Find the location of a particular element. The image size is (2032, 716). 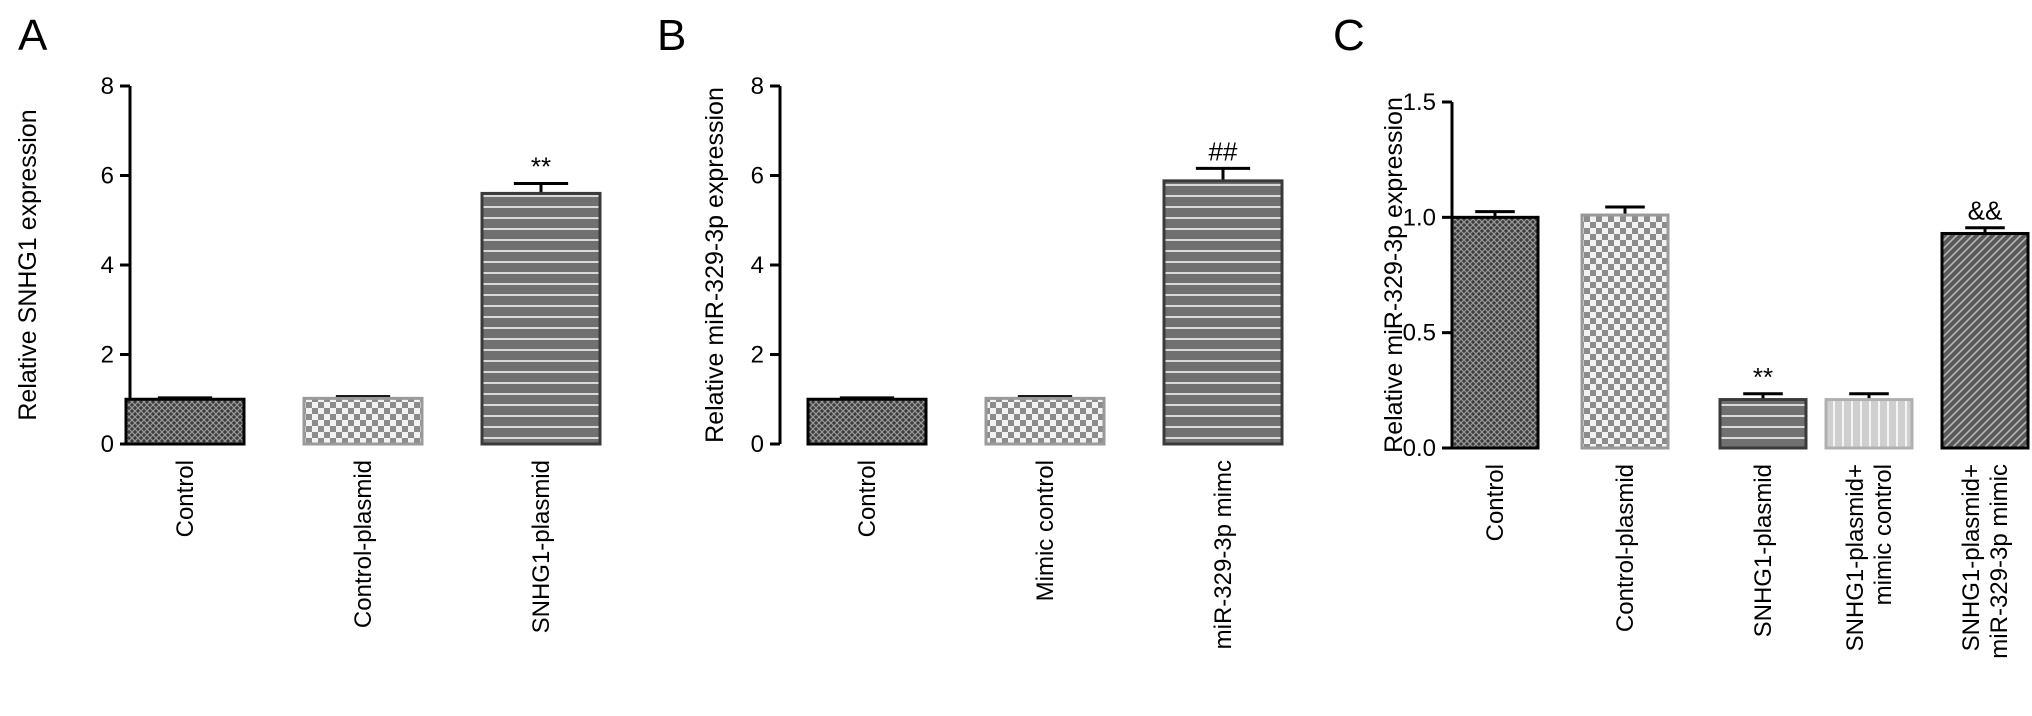

y-axis-title: Relative SNHG1 expression is located at coordinates (28, 264).